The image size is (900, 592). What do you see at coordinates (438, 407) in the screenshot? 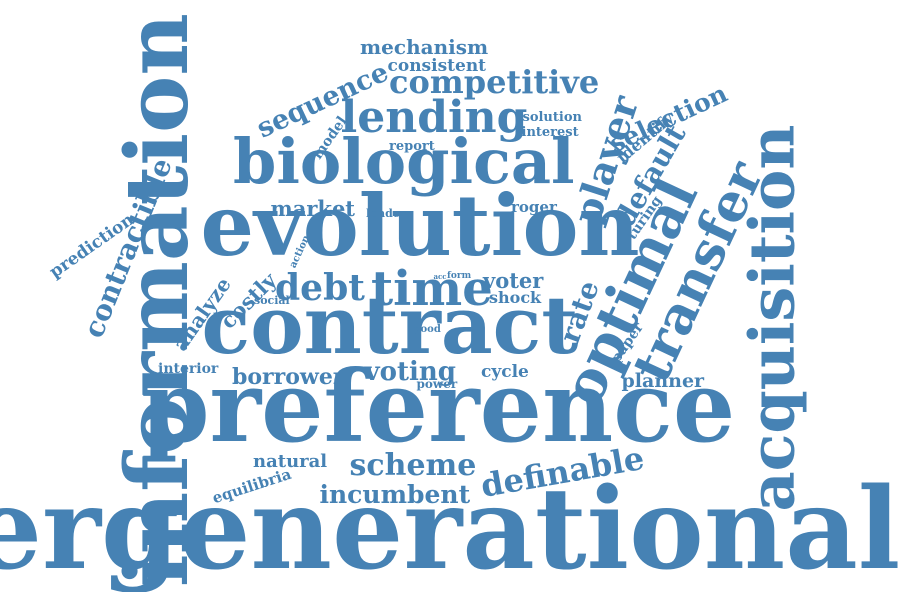
I see `word-preference: preference` at bounding box center [438, 407].